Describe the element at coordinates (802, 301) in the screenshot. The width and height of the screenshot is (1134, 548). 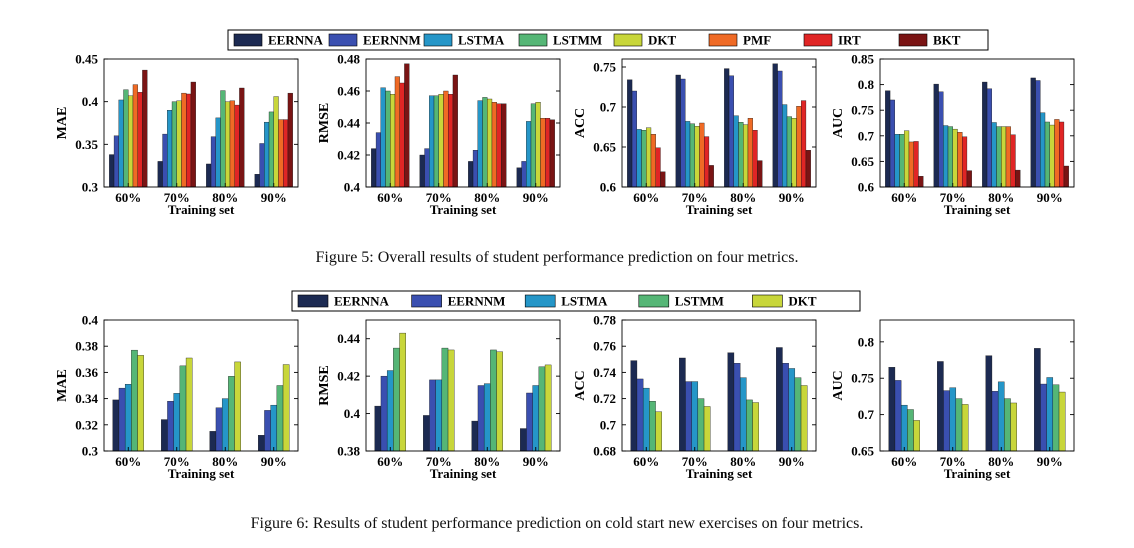
I see `legend-label: DKT` at that location.